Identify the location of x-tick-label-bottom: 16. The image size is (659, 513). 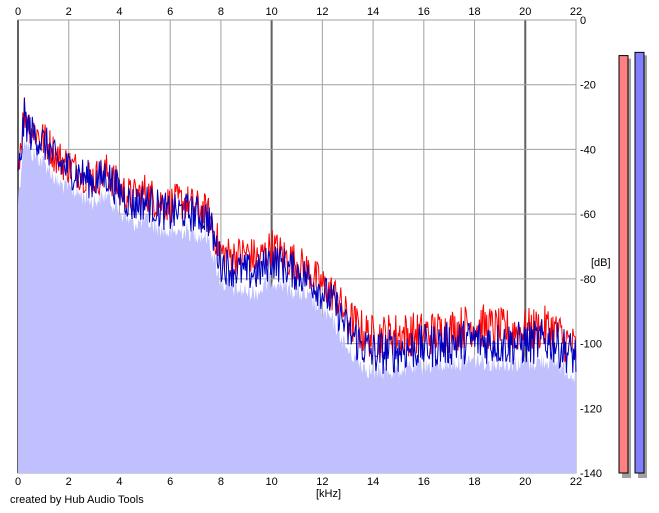
(424, 482).